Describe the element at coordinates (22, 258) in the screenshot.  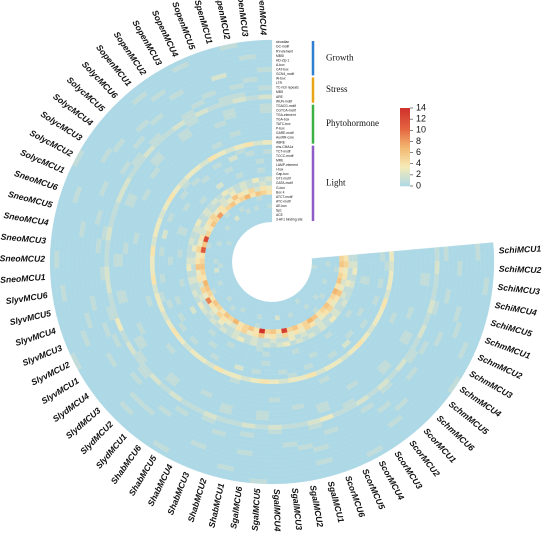
I see `category-label: SneoMCU2` at that location.